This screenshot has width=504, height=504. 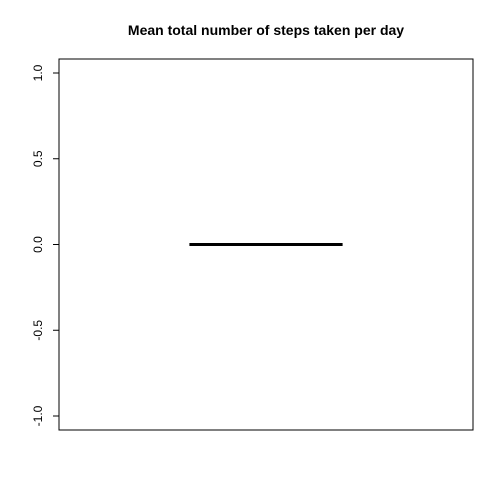 I want to click on y-tick-label: -0.5, so click(x=38, y=330).